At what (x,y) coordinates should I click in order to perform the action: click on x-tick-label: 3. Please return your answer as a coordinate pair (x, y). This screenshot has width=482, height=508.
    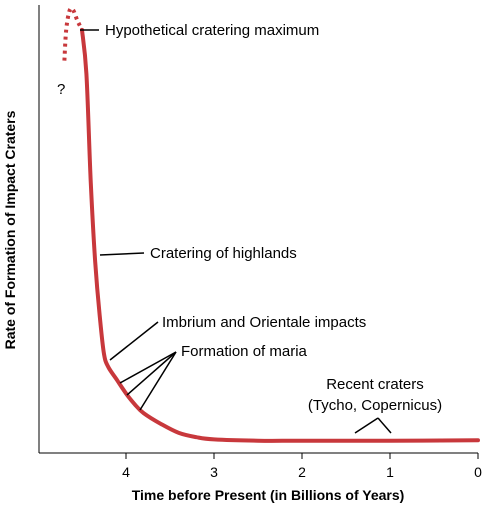
    Looking at the image, I should click on (214, 472).